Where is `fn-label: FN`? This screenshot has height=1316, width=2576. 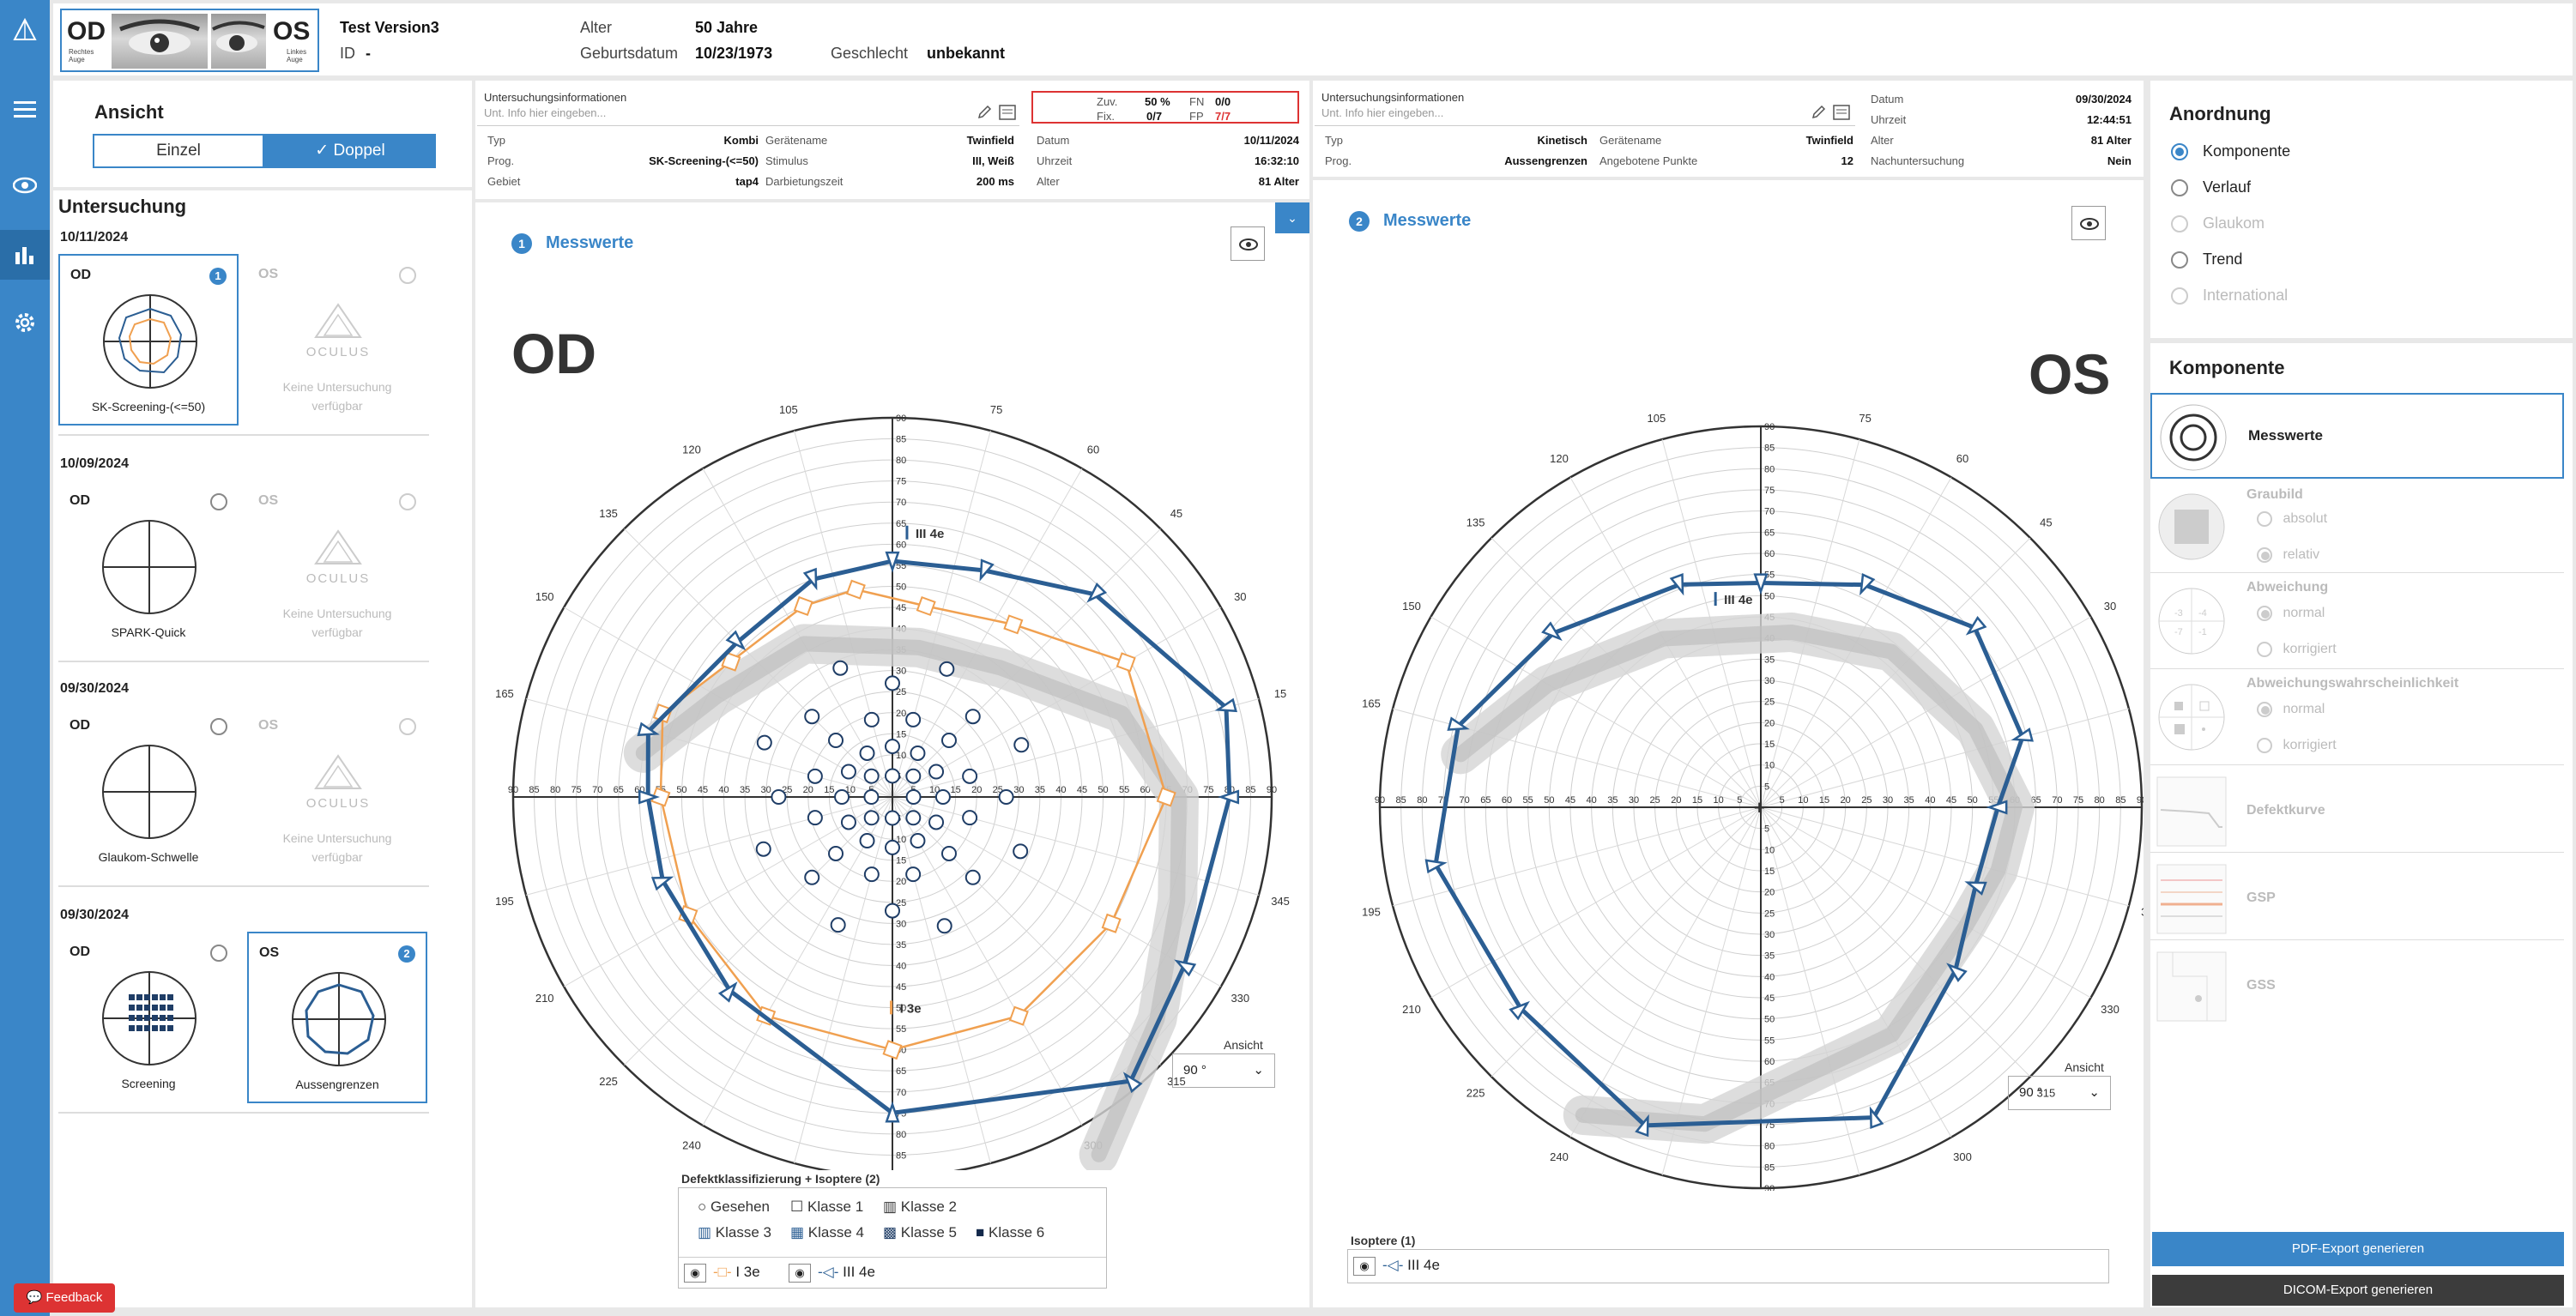
fn-label: FN is located at coordinates (1197, 101).